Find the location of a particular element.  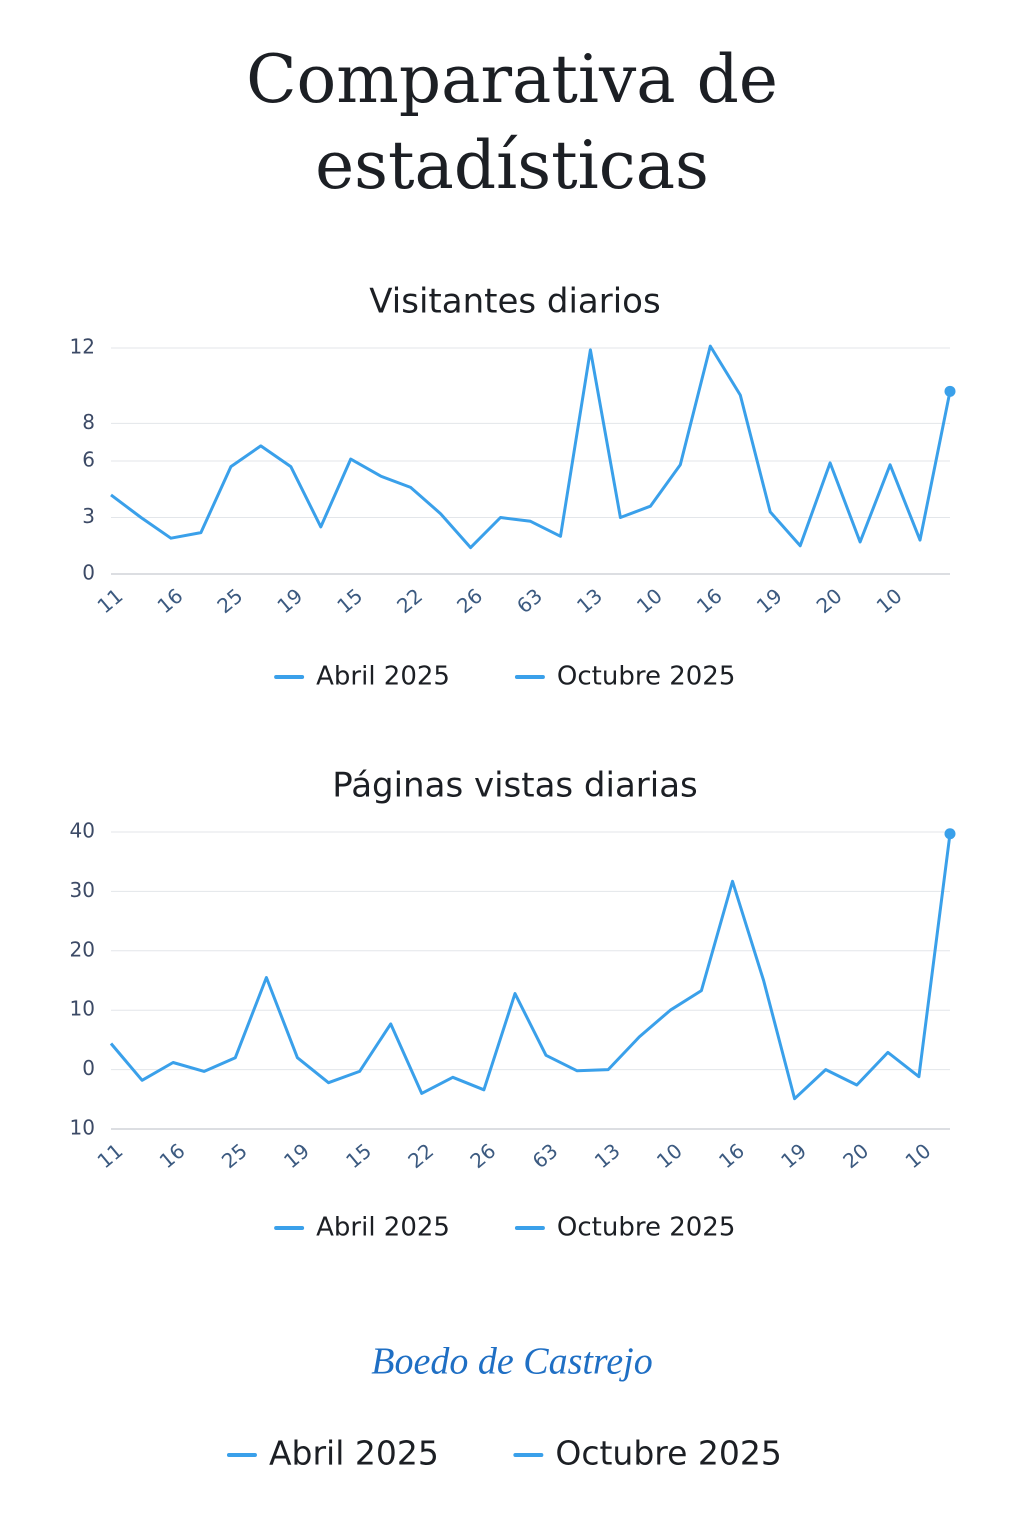

y-tick-label: 30 is located at coordinates (82, 890).